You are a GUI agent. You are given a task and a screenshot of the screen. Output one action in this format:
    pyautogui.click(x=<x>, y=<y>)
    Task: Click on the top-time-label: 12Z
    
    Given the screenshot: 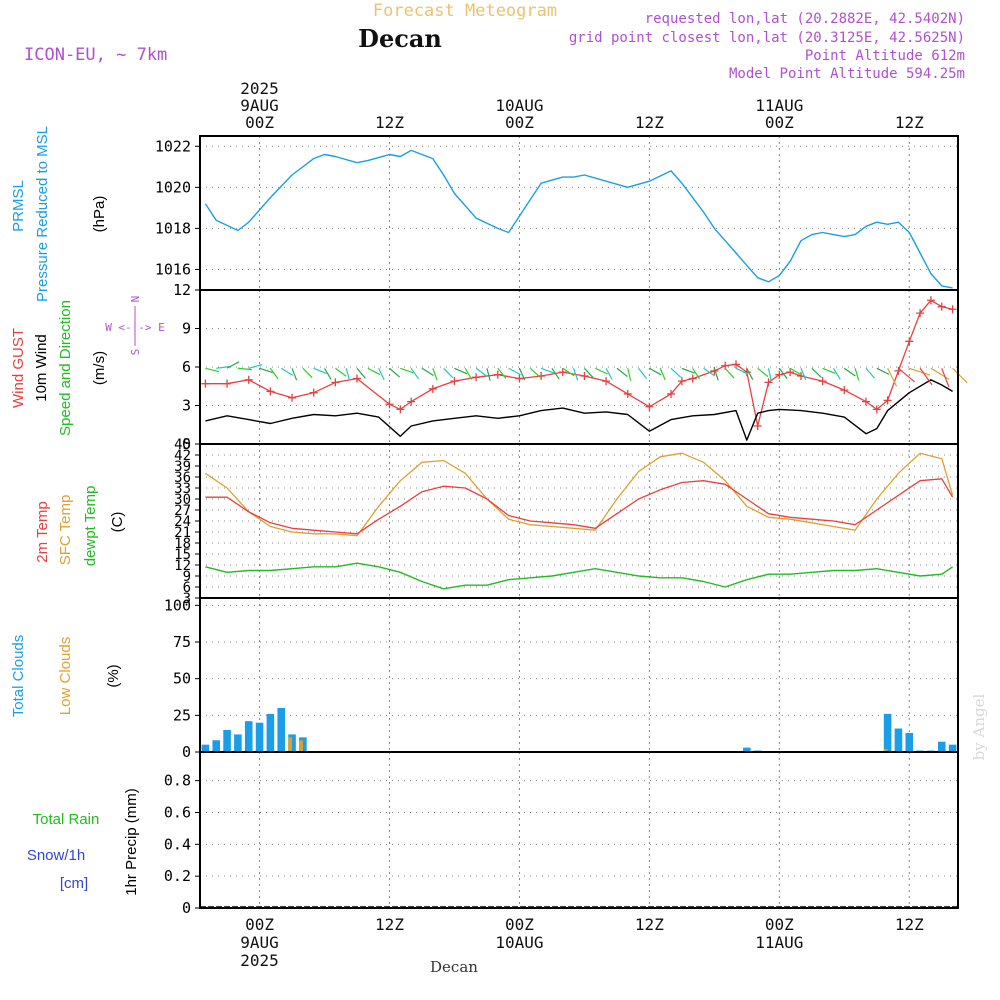 What is the action you would take?
    pyautogui.click(x=649, y=122)
    